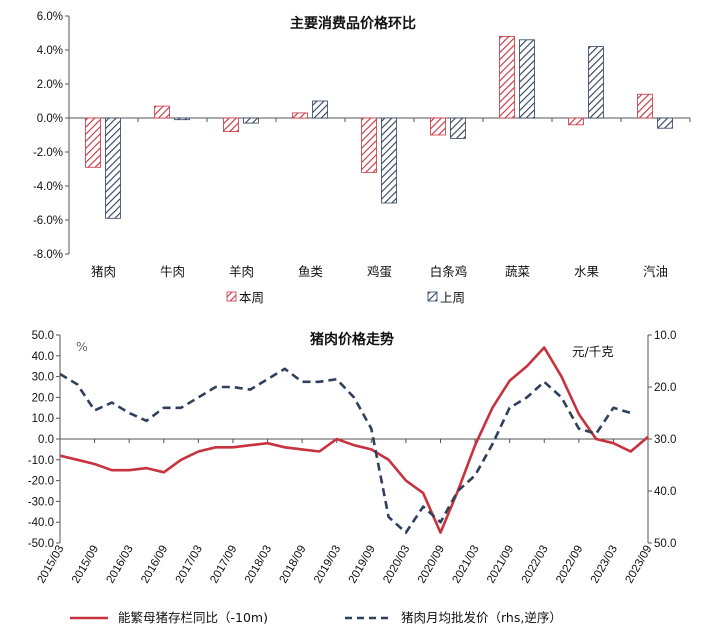 This screenshot has height=631, width=701. I want to click on left-y-tick-label: 50.0, so click(43, 336).